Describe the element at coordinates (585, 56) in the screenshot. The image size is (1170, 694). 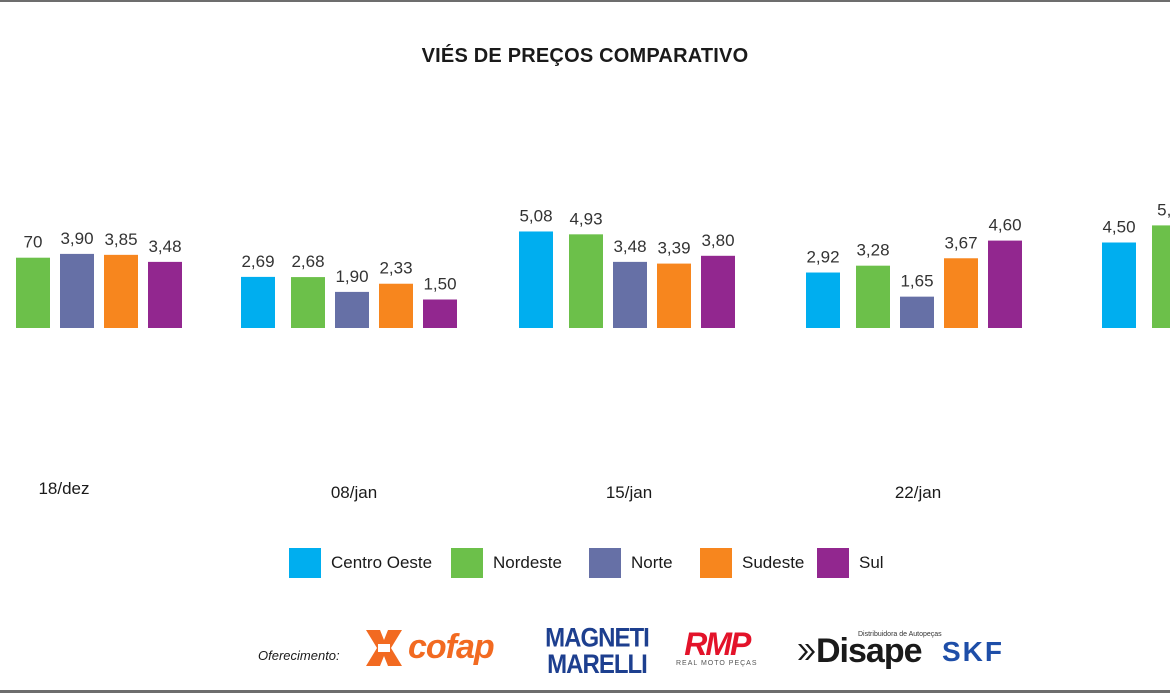
I see `chart-title: VIÉS DE PREÇOS COMPARATIVO` at that location.